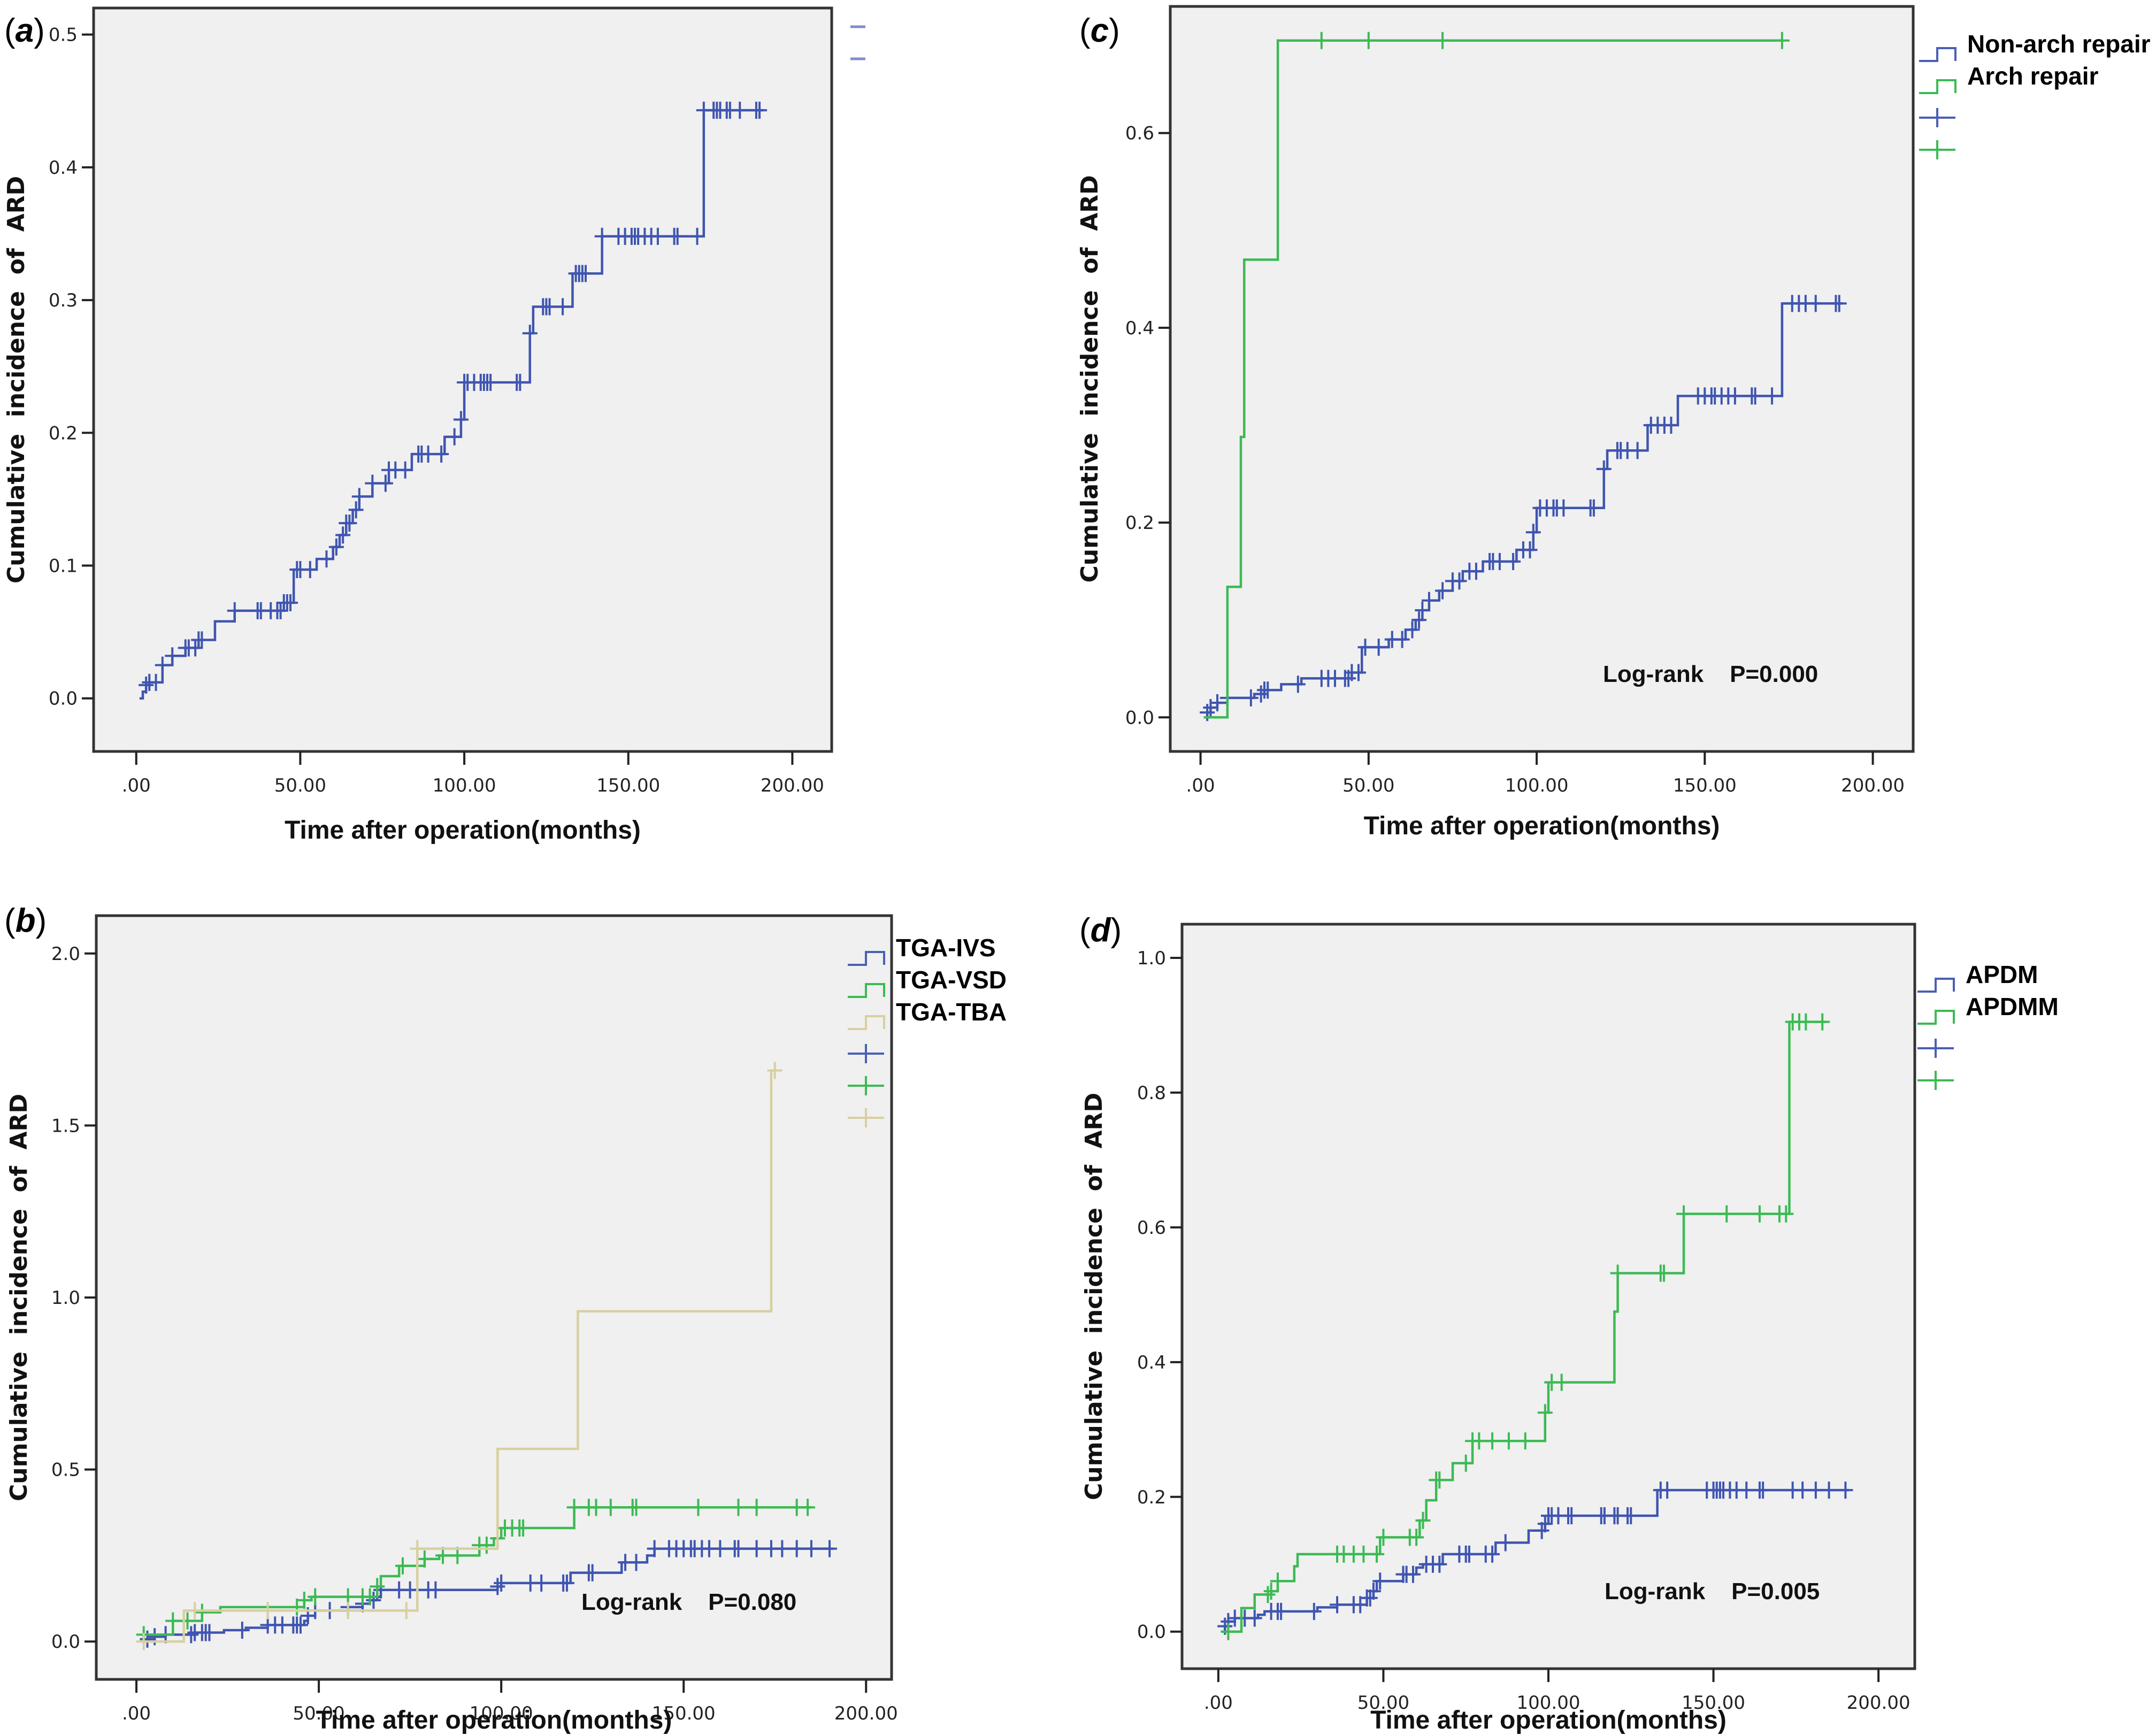 Image resolution: width=2156 pixels, height=1735 pixels. Describe the element at coordinates (2059, 44) in the screenshot. I see `legend-label: Non-arch repair` at that location.